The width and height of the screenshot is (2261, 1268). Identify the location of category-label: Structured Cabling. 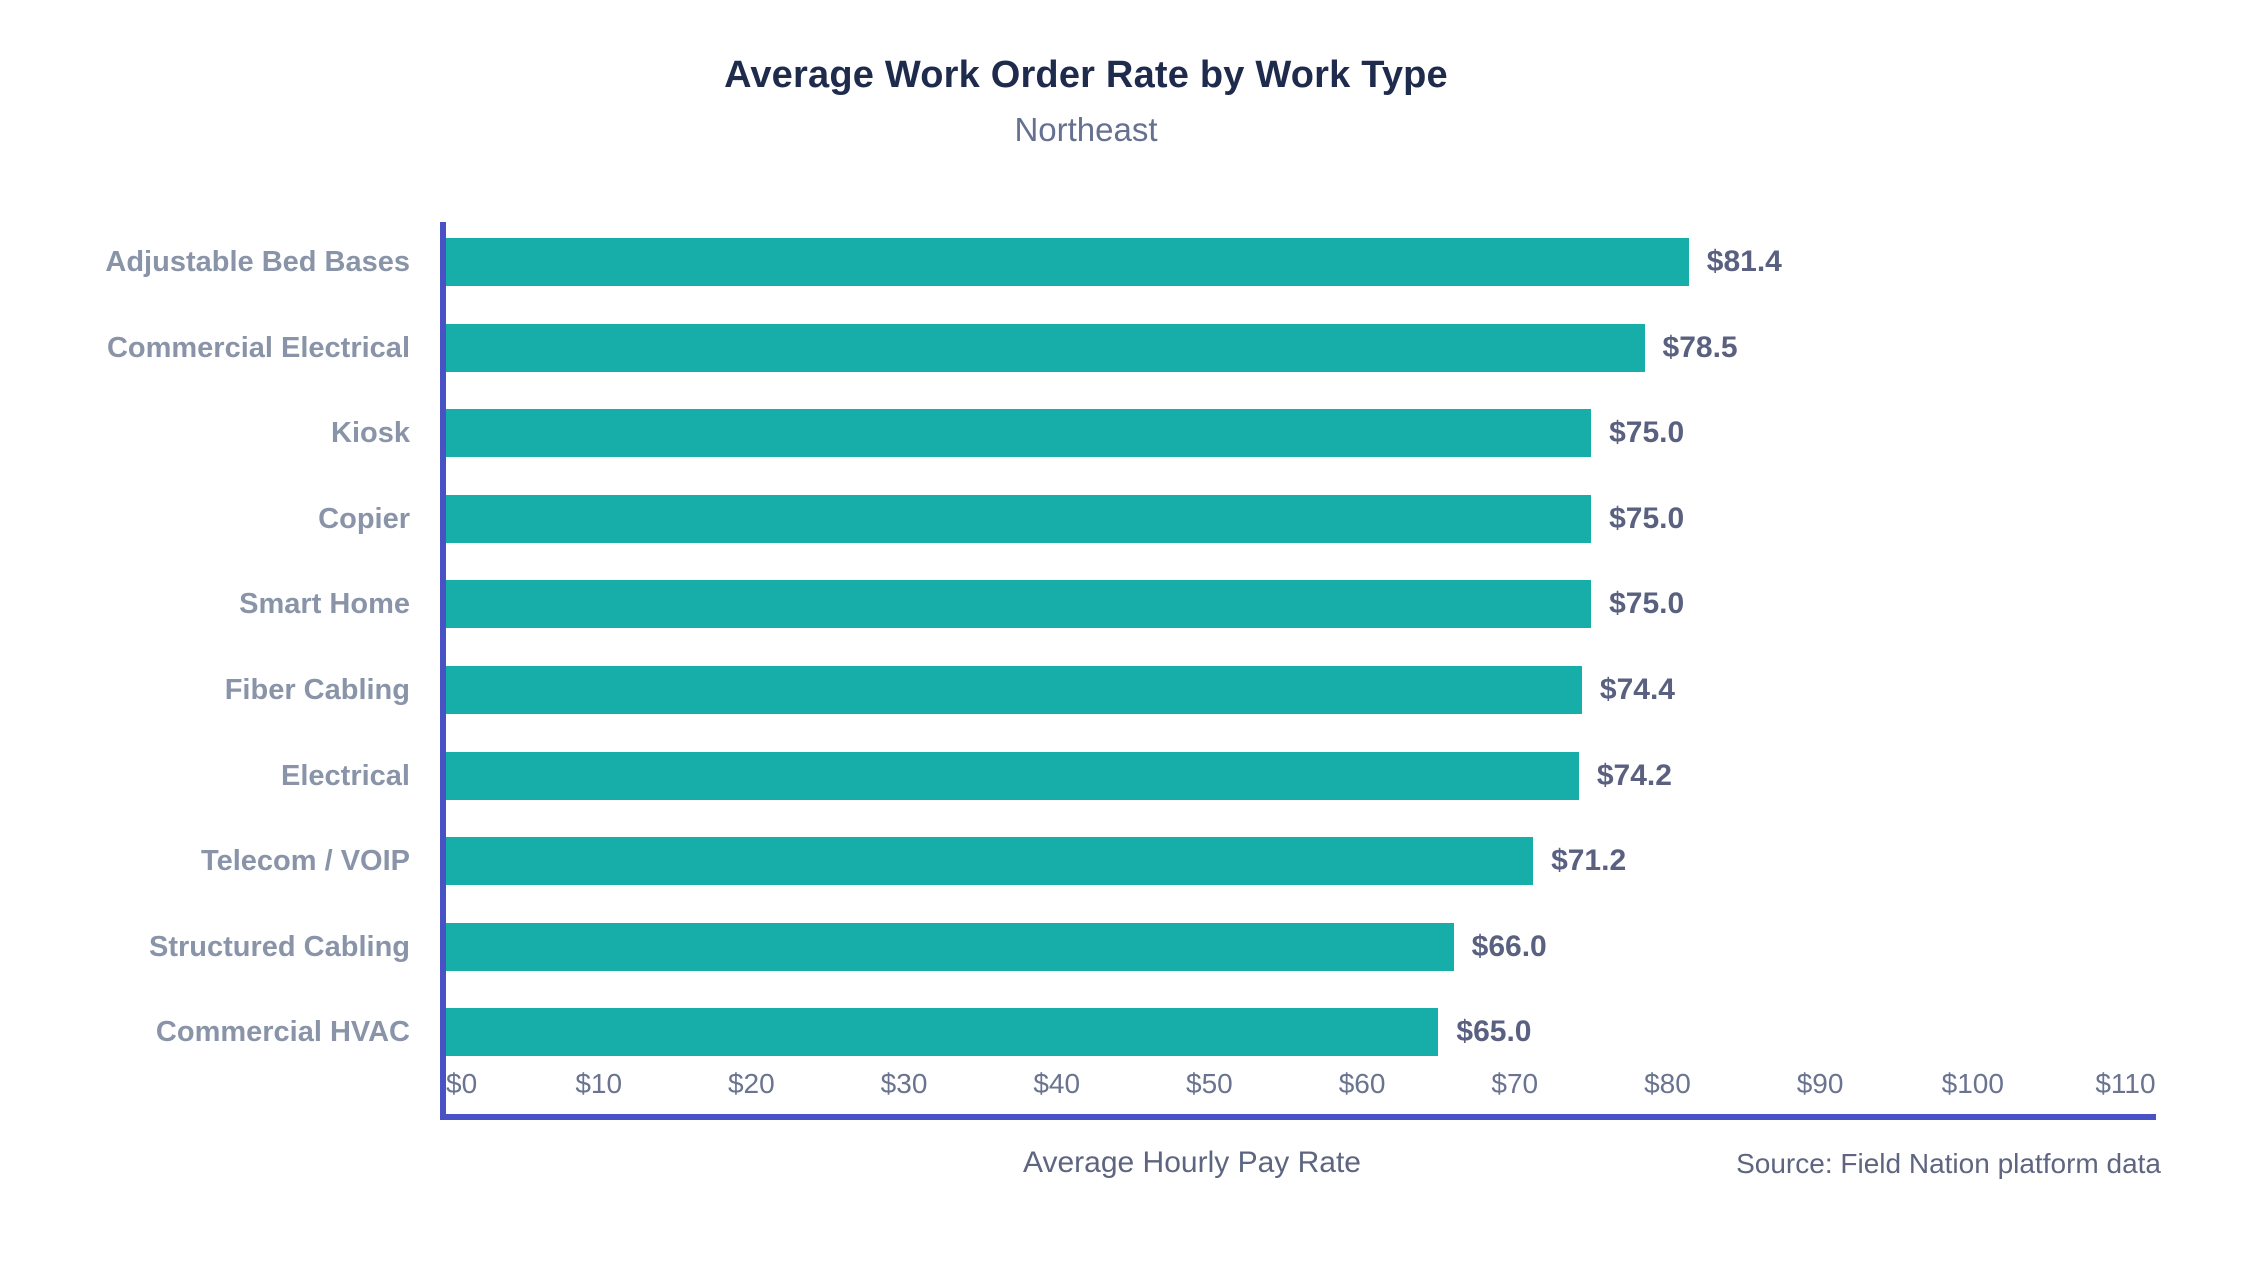
(279, 946).